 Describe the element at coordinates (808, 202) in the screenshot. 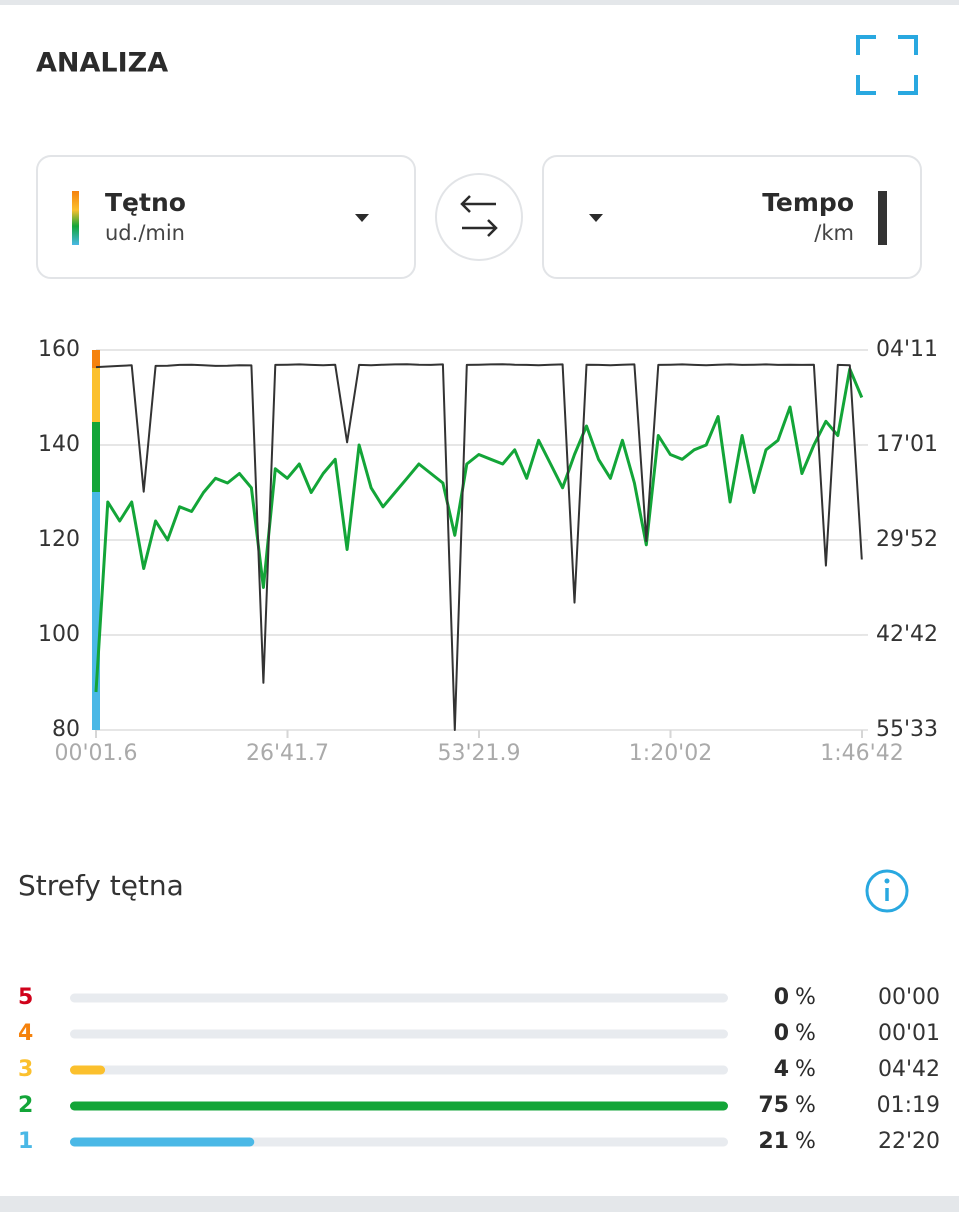

I see `right-metric: Tempo` at that location.